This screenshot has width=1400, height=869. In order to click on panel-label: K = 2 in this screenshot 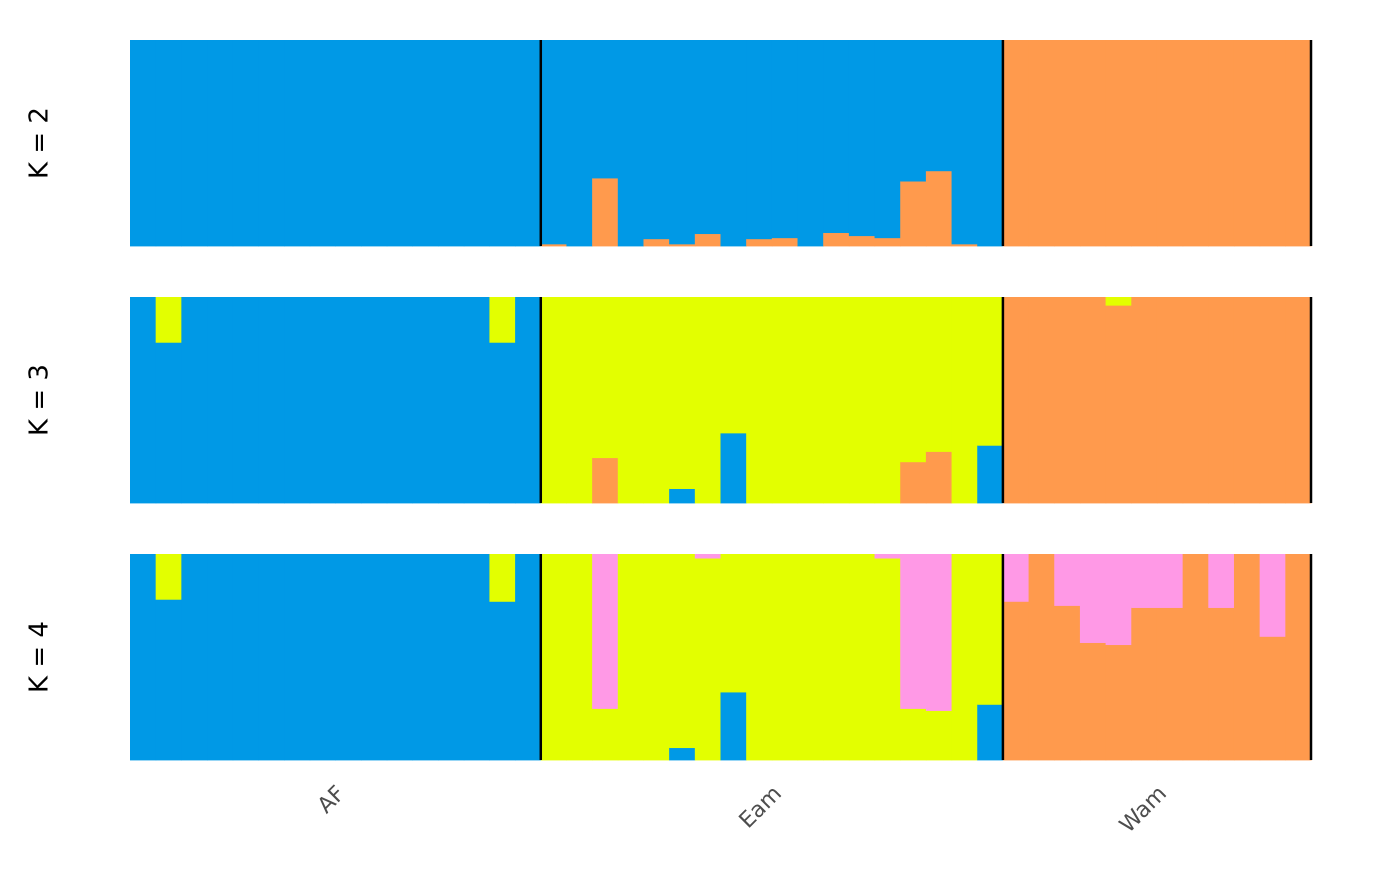, I will do `click(40, 143)`.